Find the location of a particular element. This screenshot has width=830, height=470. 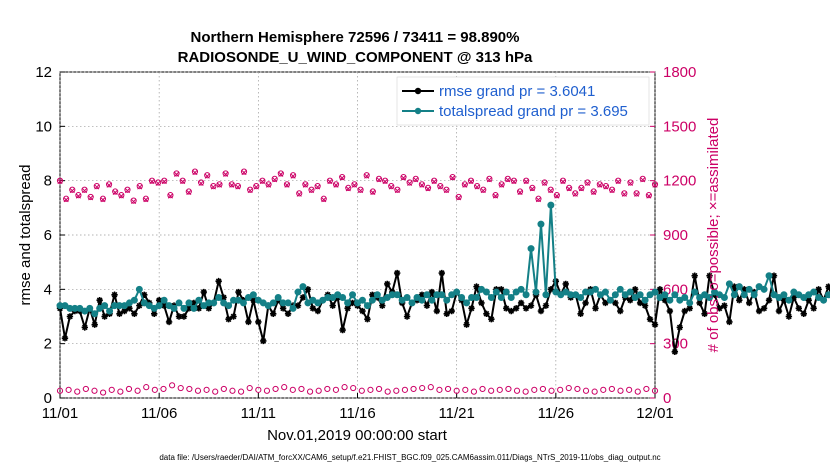

y-tick-label: 12 is located at coordinates (43, 72).